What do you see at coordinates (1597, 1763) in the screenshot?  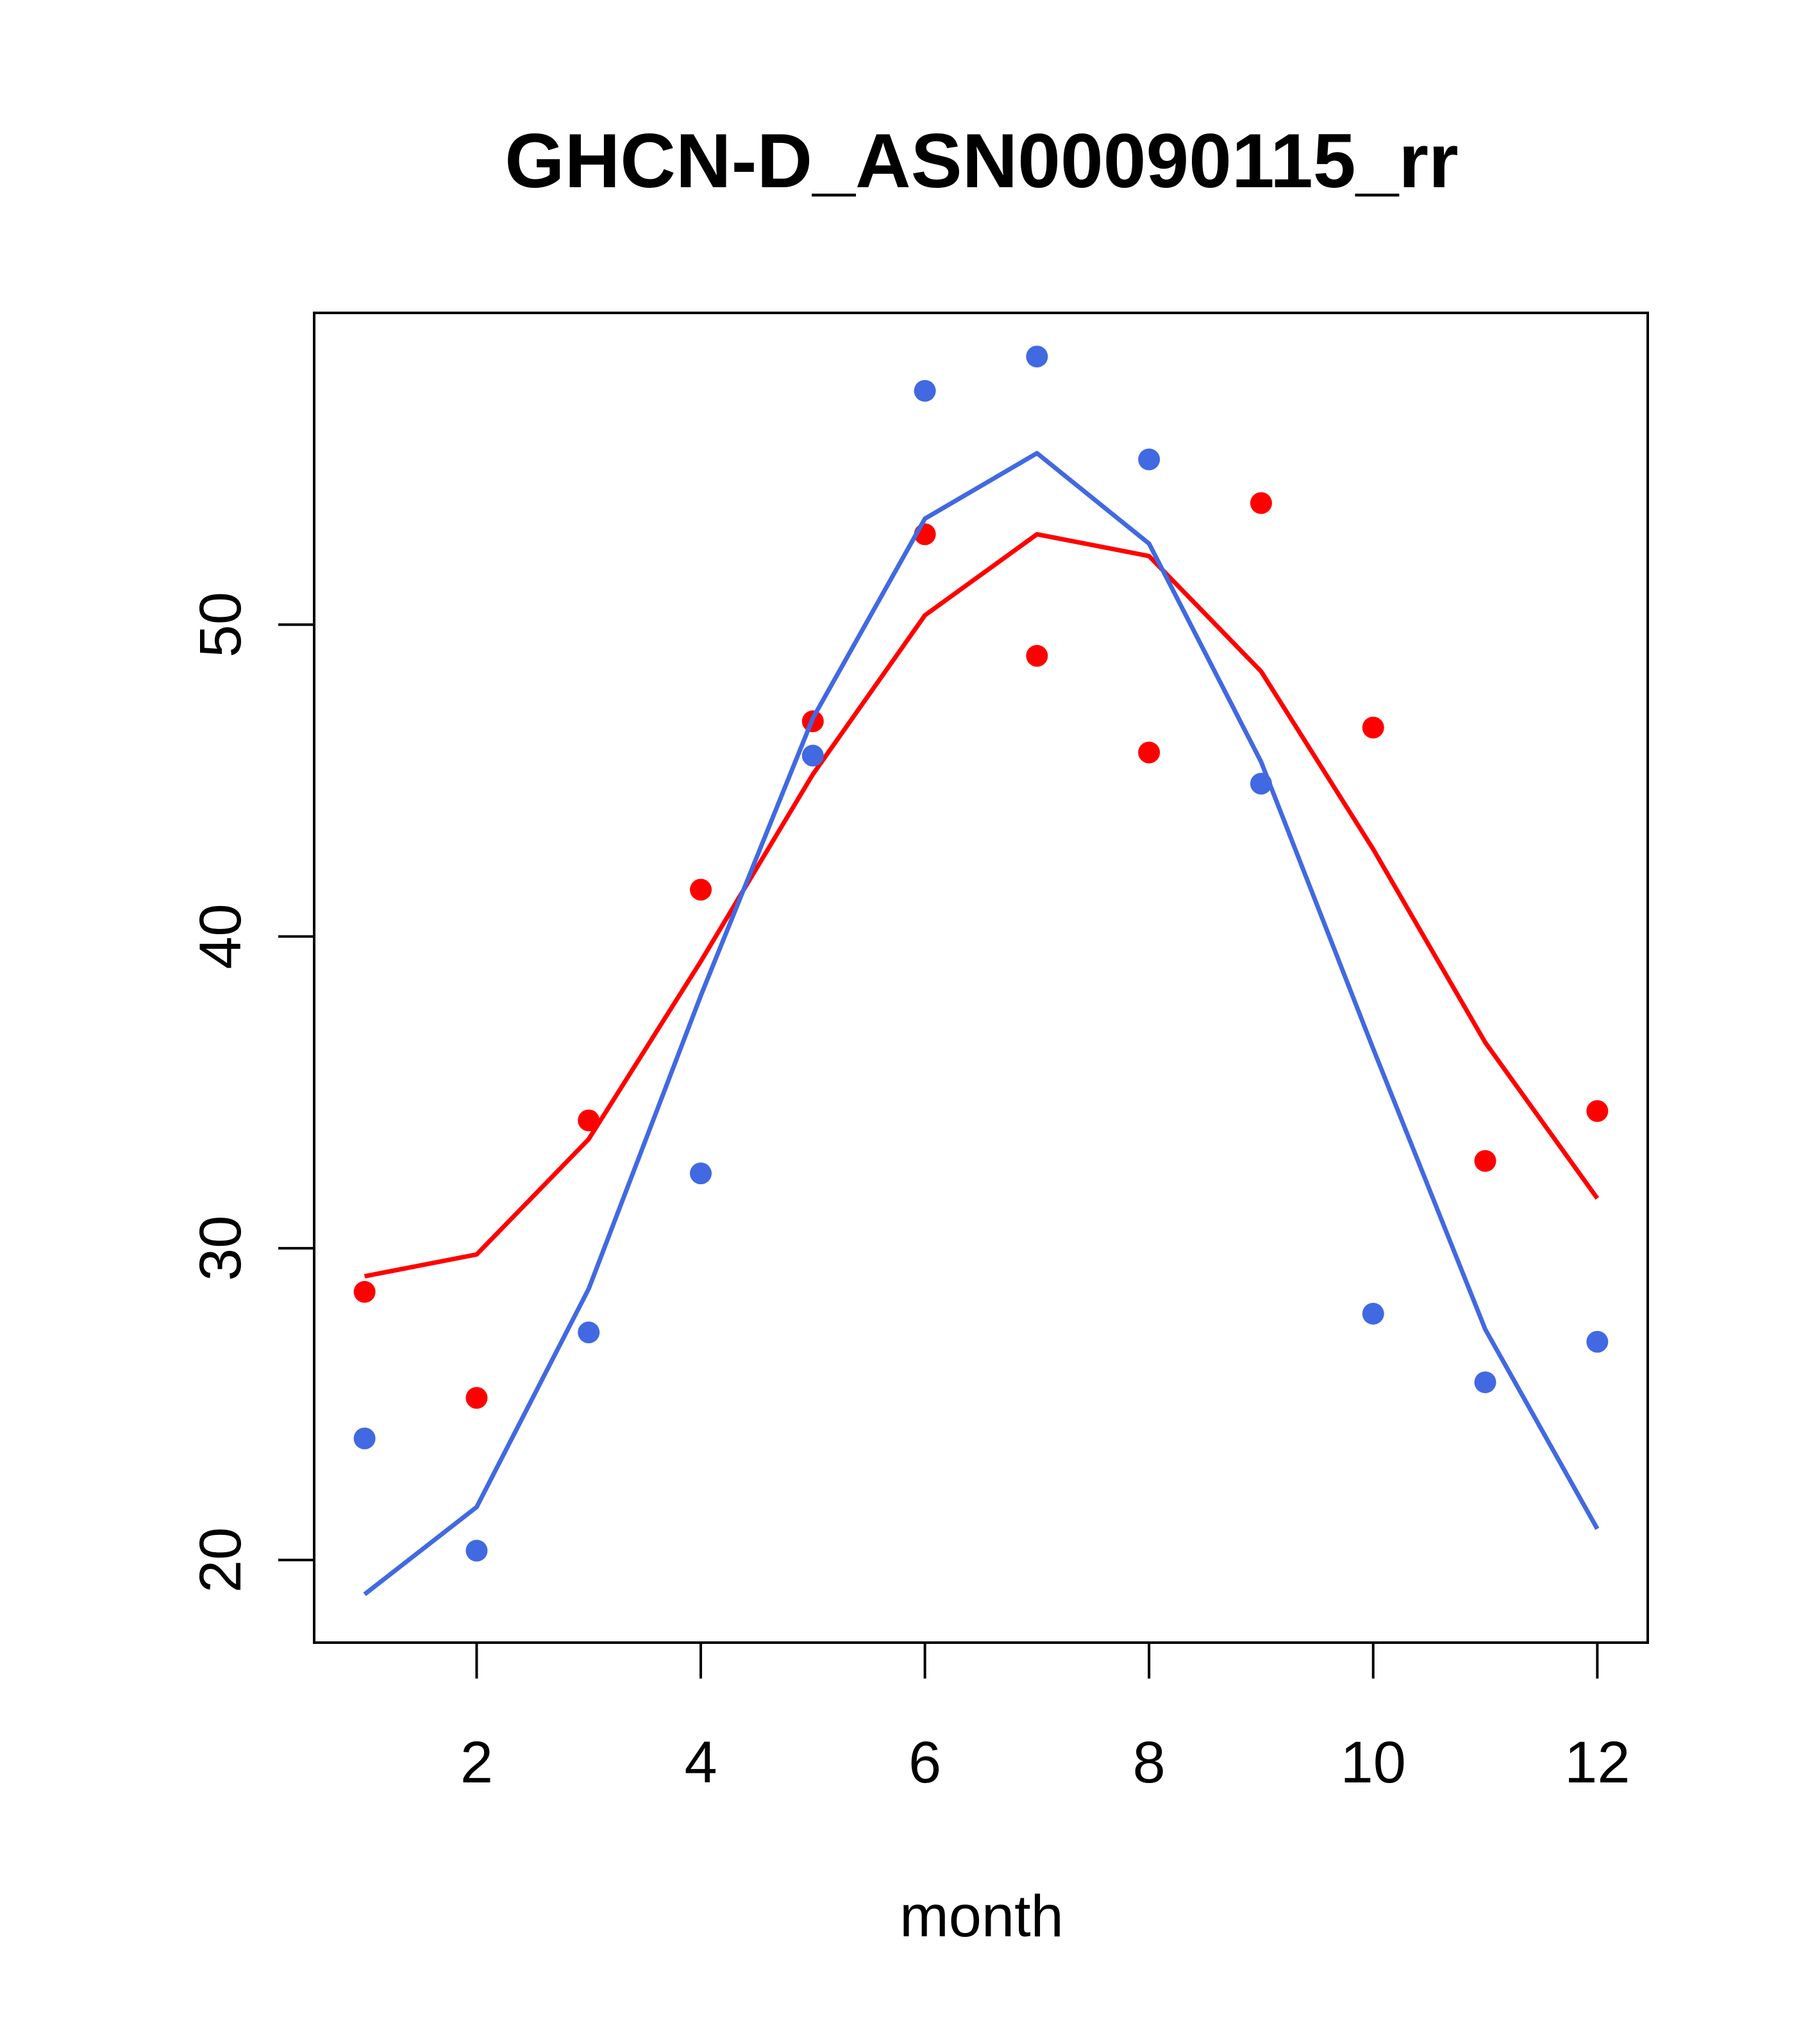 I see `x-tick-label: 12` at bounding box center [1597, 1763].